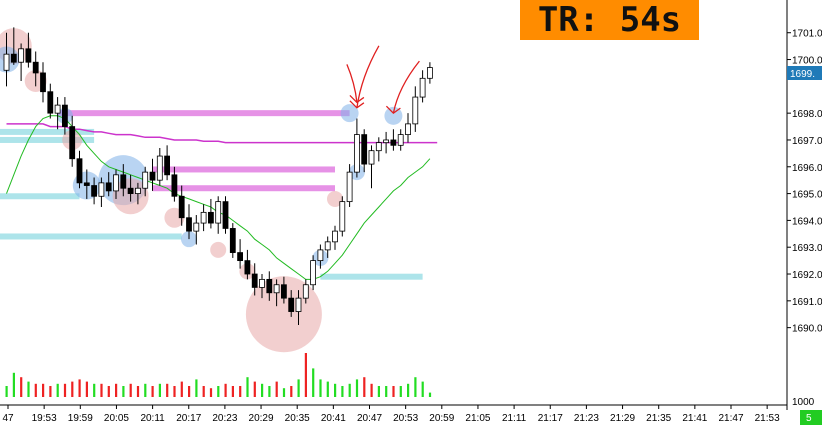 The width and height of the screenshot is (822, 429). I want to click on time-tick-label: 20:29, so click(261, 418).